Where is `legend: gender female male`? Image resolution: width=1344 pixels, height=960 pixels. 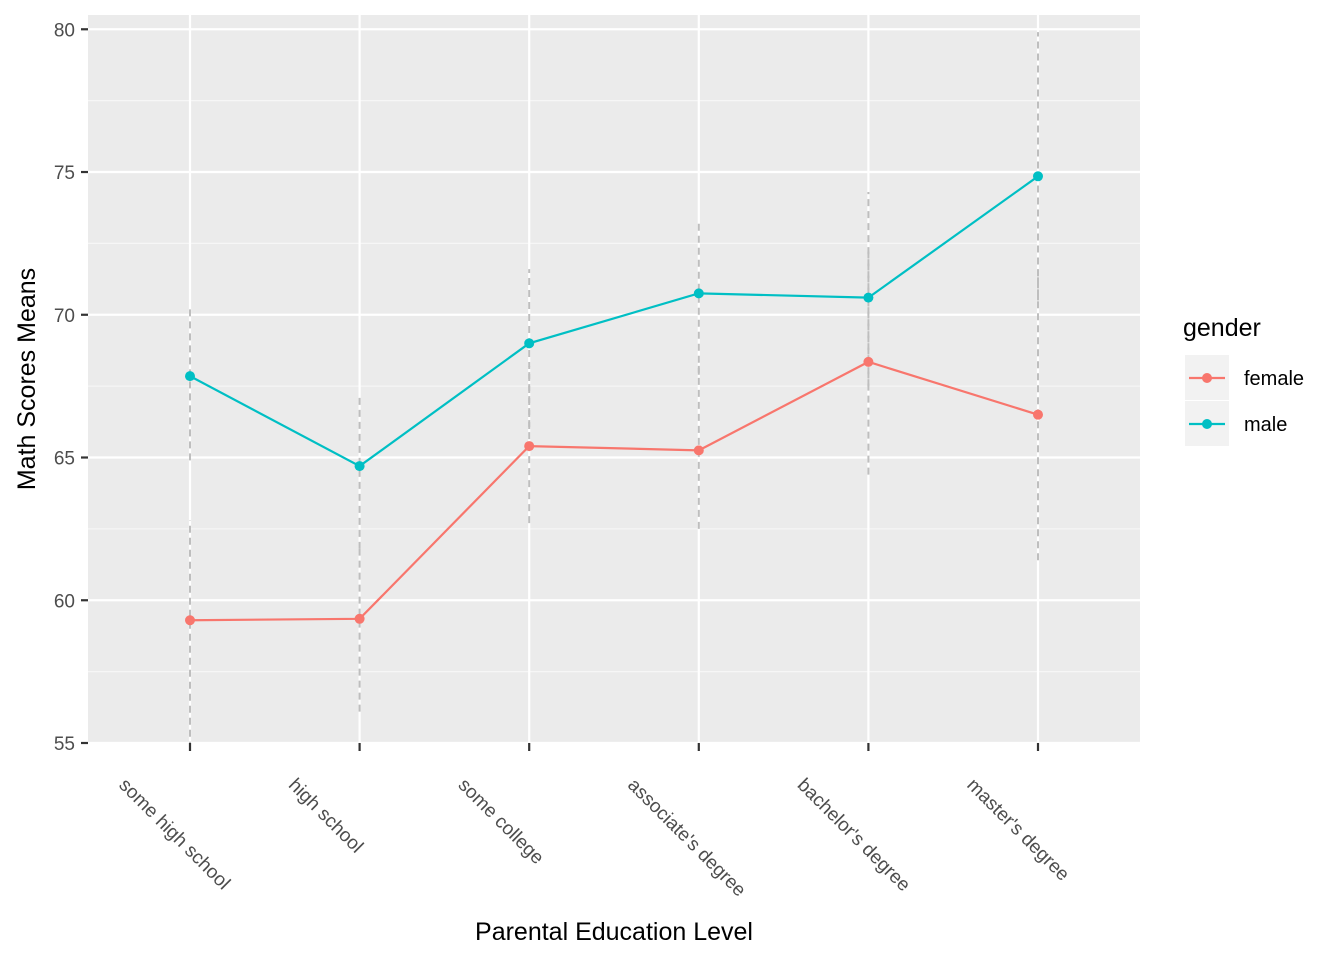 legend: gender female male is located at coordinates (1243, 380).